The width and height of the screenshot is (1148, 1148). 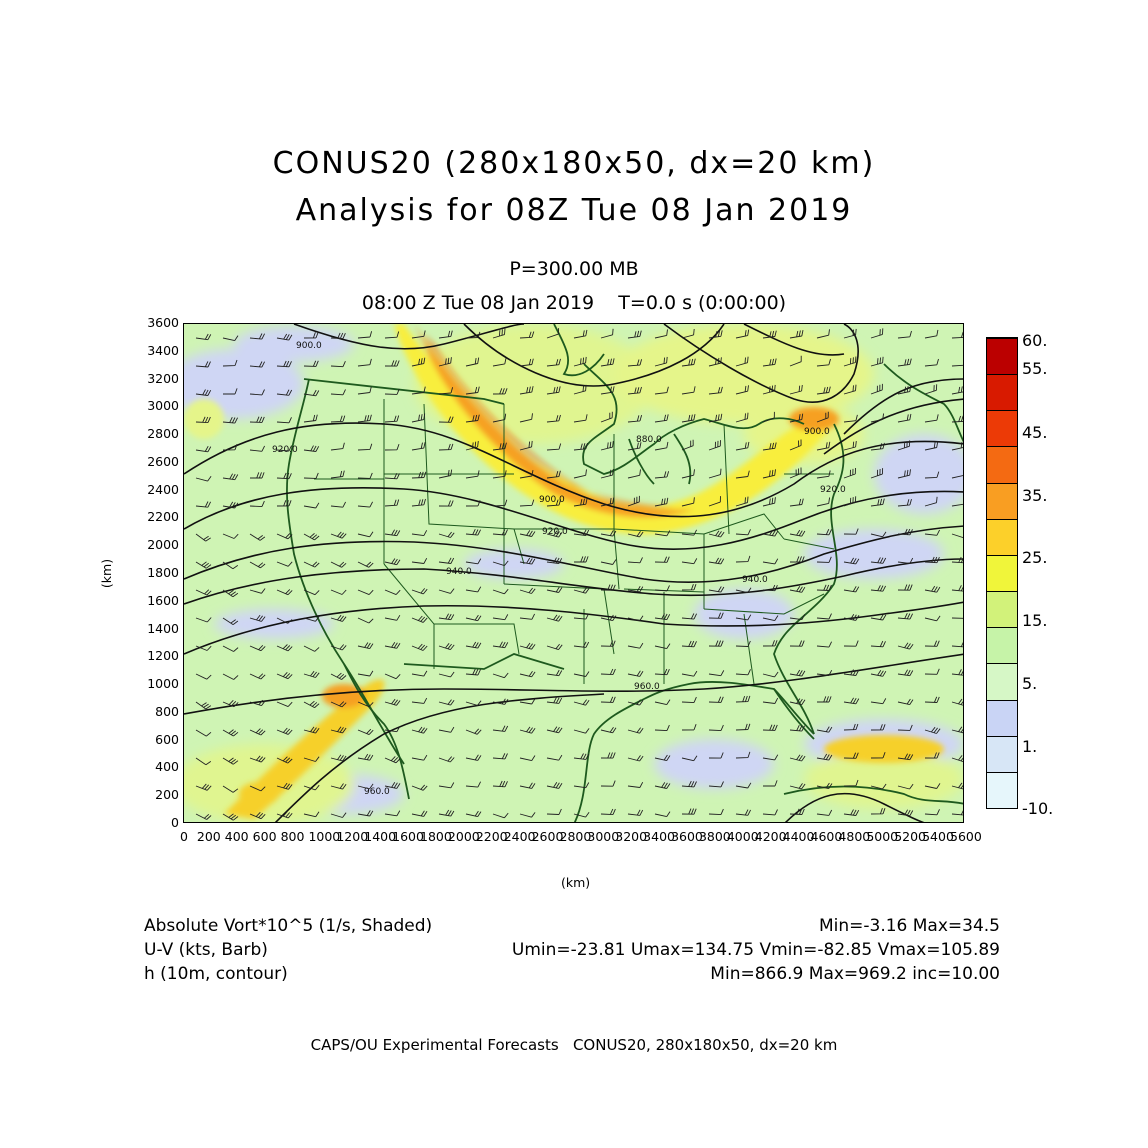 What do you see at coordinates (1038, 808) in the screenshot?
I see `colorbar-label: -10.` at bounding box center [1038, 808].